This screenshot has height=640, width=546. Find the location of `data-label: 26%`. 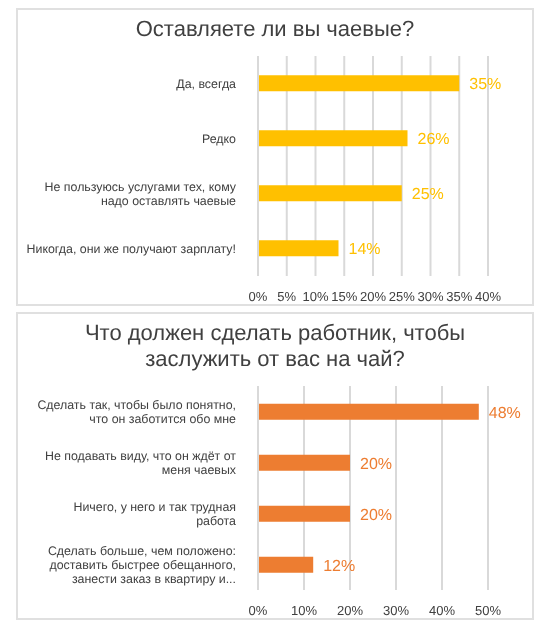

data-label: 26% is located at coordinates (433, 138).